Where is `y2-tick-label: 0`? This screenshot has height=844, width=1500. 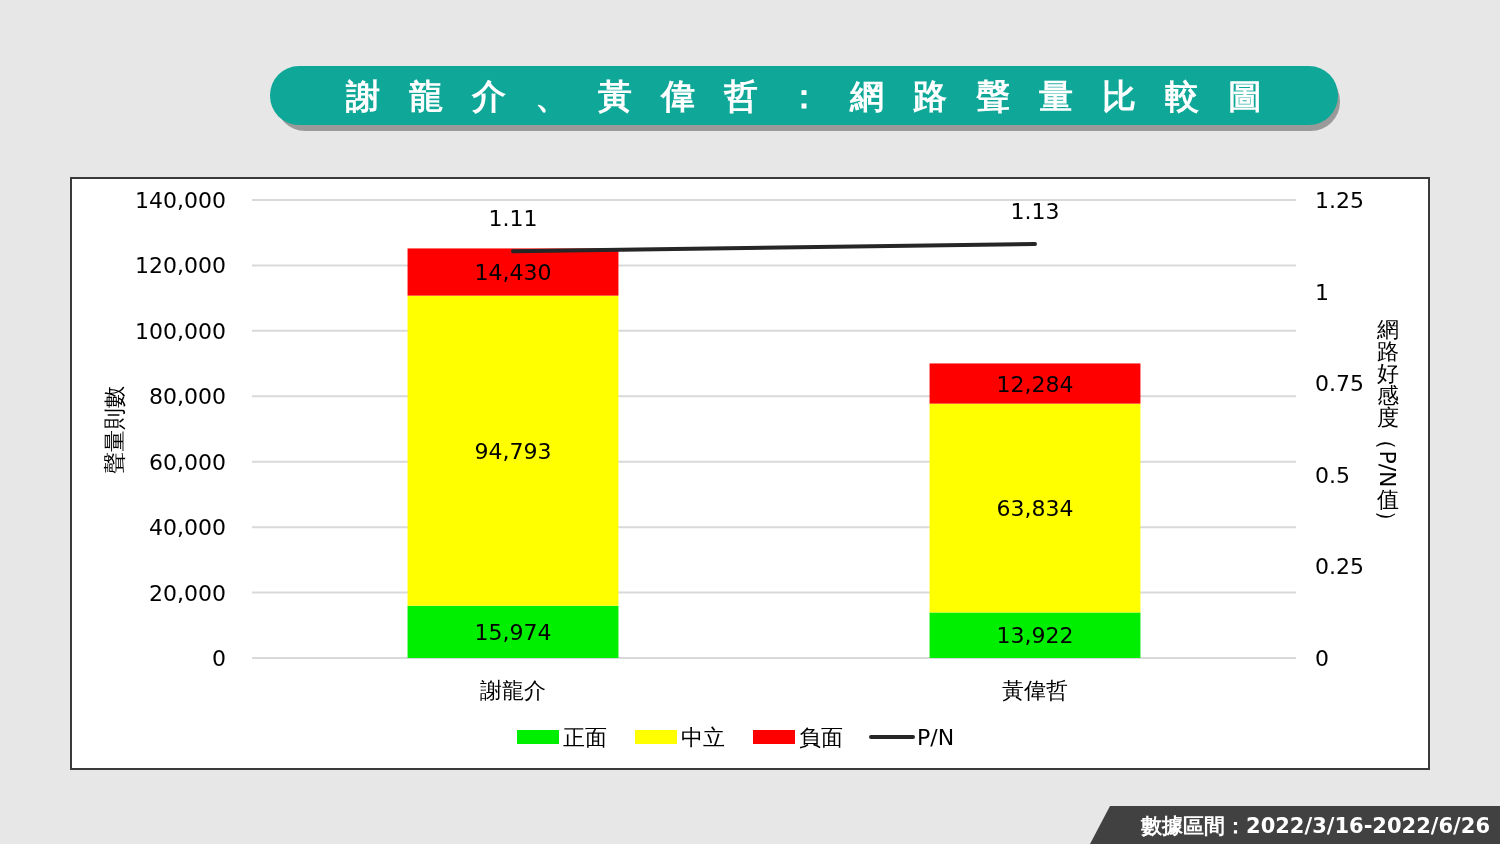
y2-tick-label: 0 is located at coordinates (1322, 658).